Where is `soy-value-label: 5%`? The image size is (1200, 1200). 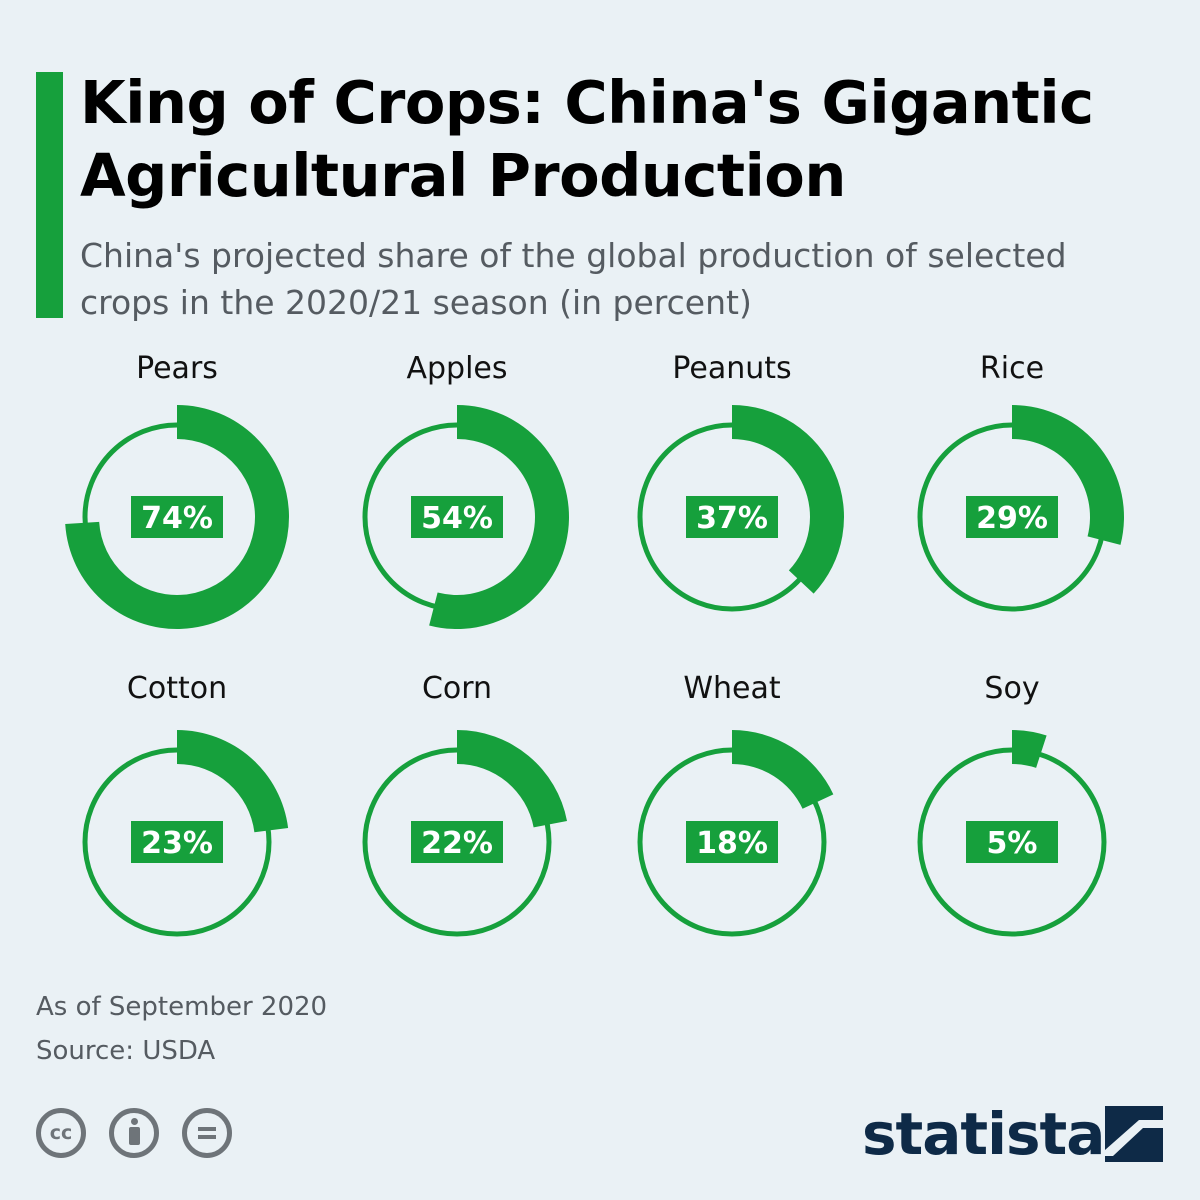
soy-value-label: 5% is located at coordinates (1012, 843).